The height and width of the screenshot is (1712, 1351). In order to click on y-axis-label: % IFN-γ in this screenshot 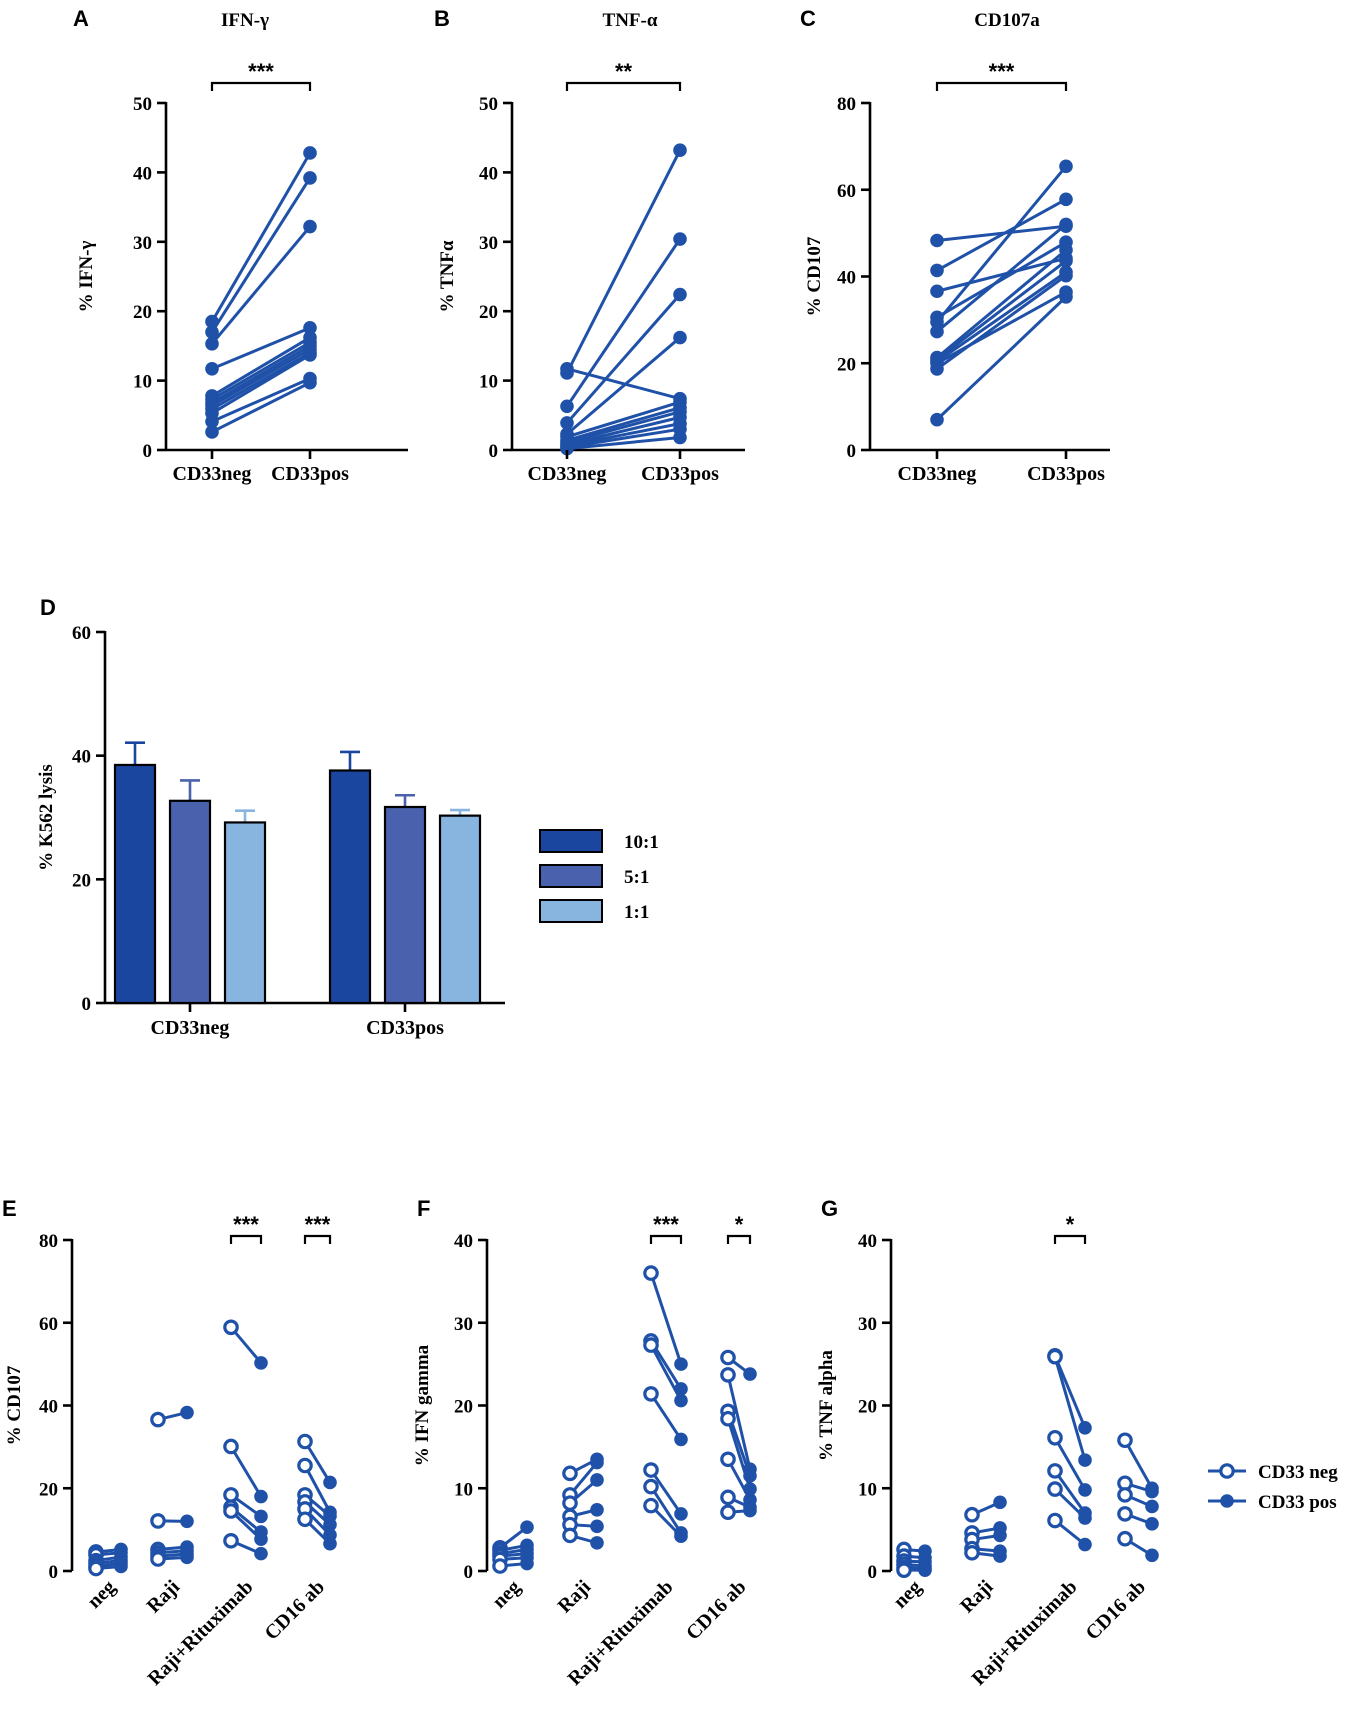, I will do `click(86, 277)`.